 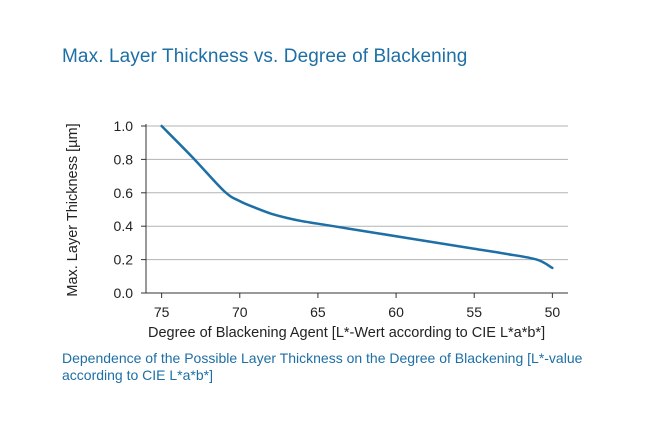 What do you see at coordinates (162, 312) in the screenshot?
I see `x-tick-label: 75` at bounding box center [162, 312].